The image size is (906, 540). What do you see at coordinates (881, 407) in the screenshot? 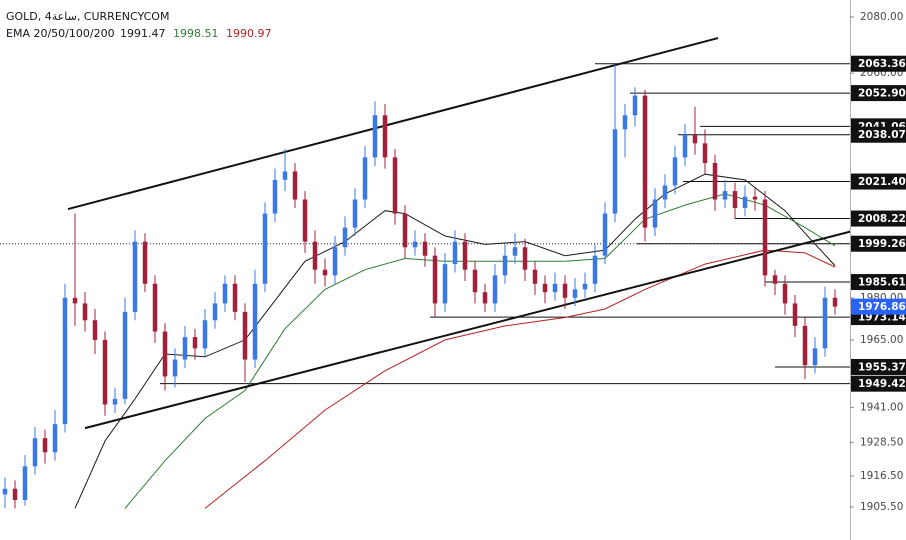
I see `y-tick-label: 1941.00` at bounding box center [881, 407].